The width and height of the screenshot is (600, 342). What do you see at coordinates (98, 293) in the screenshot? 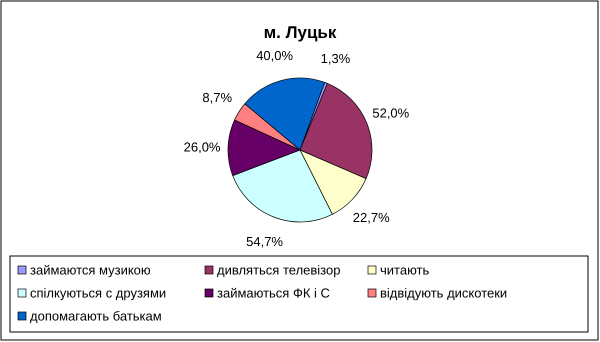
I see `legend-label: спілкуються с друзями` at bounding box center [98, 293].